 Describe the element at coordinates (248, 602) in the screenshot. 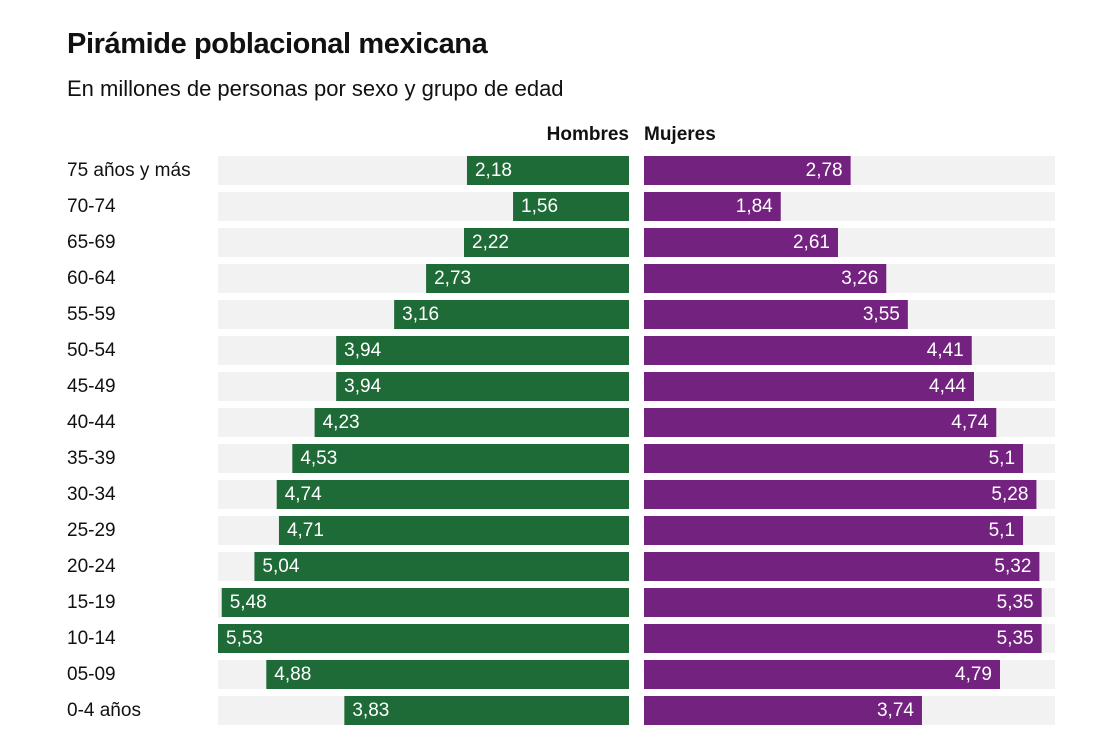

I see `hombres-value-label: 5,48` at that location.